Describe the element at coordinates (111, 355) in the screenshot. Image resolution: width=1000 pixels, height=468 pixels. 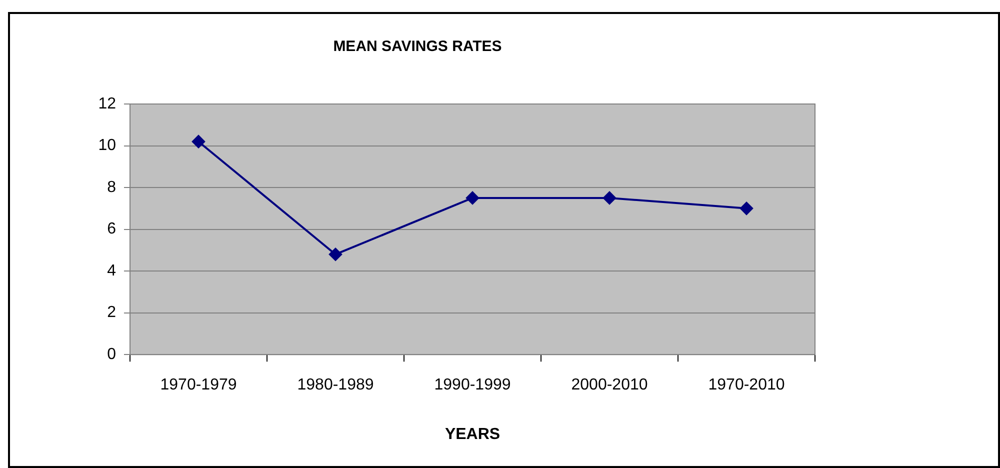
I see `y-tick-label: 0` at that location.